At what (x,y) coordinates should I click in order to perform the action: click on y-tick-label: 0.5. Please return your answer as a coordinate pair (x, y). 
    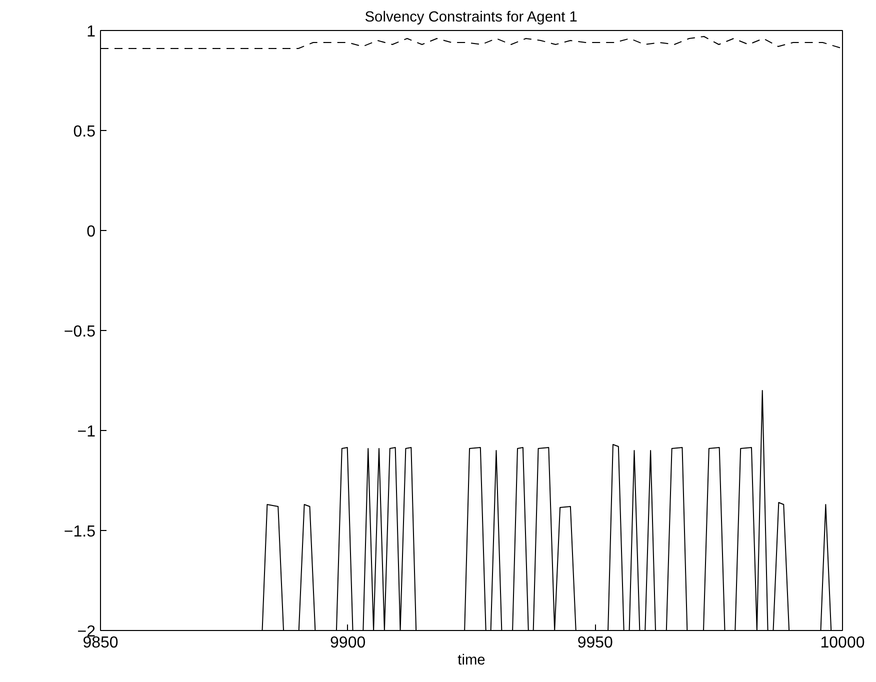
    Looking at the image, I should click on (84, 132).